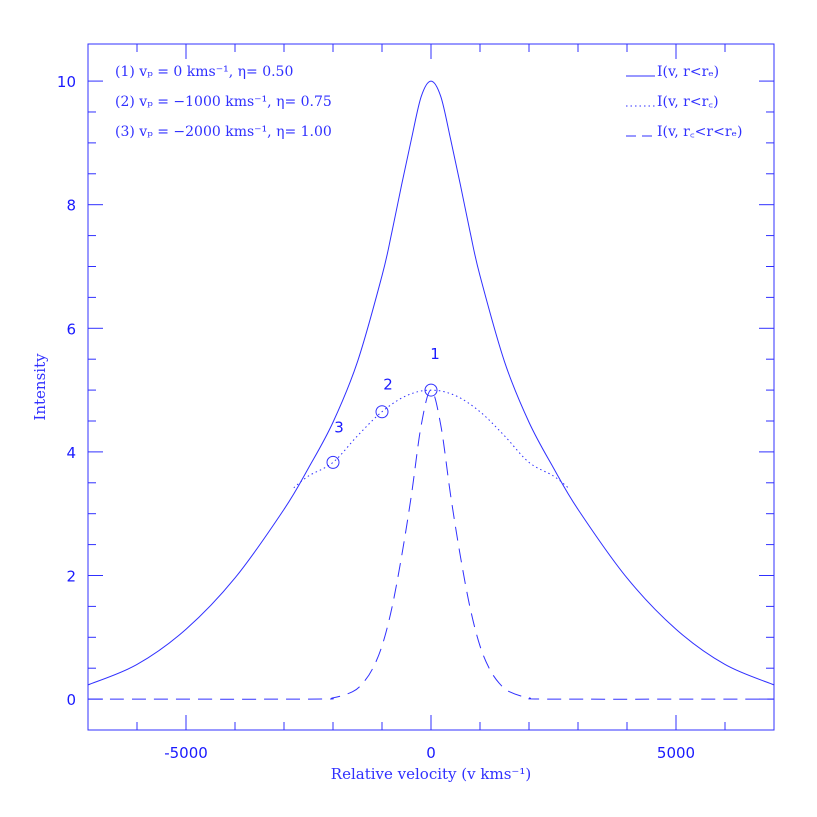  I want to click on point-marker-label: 3, so click(339, 427).